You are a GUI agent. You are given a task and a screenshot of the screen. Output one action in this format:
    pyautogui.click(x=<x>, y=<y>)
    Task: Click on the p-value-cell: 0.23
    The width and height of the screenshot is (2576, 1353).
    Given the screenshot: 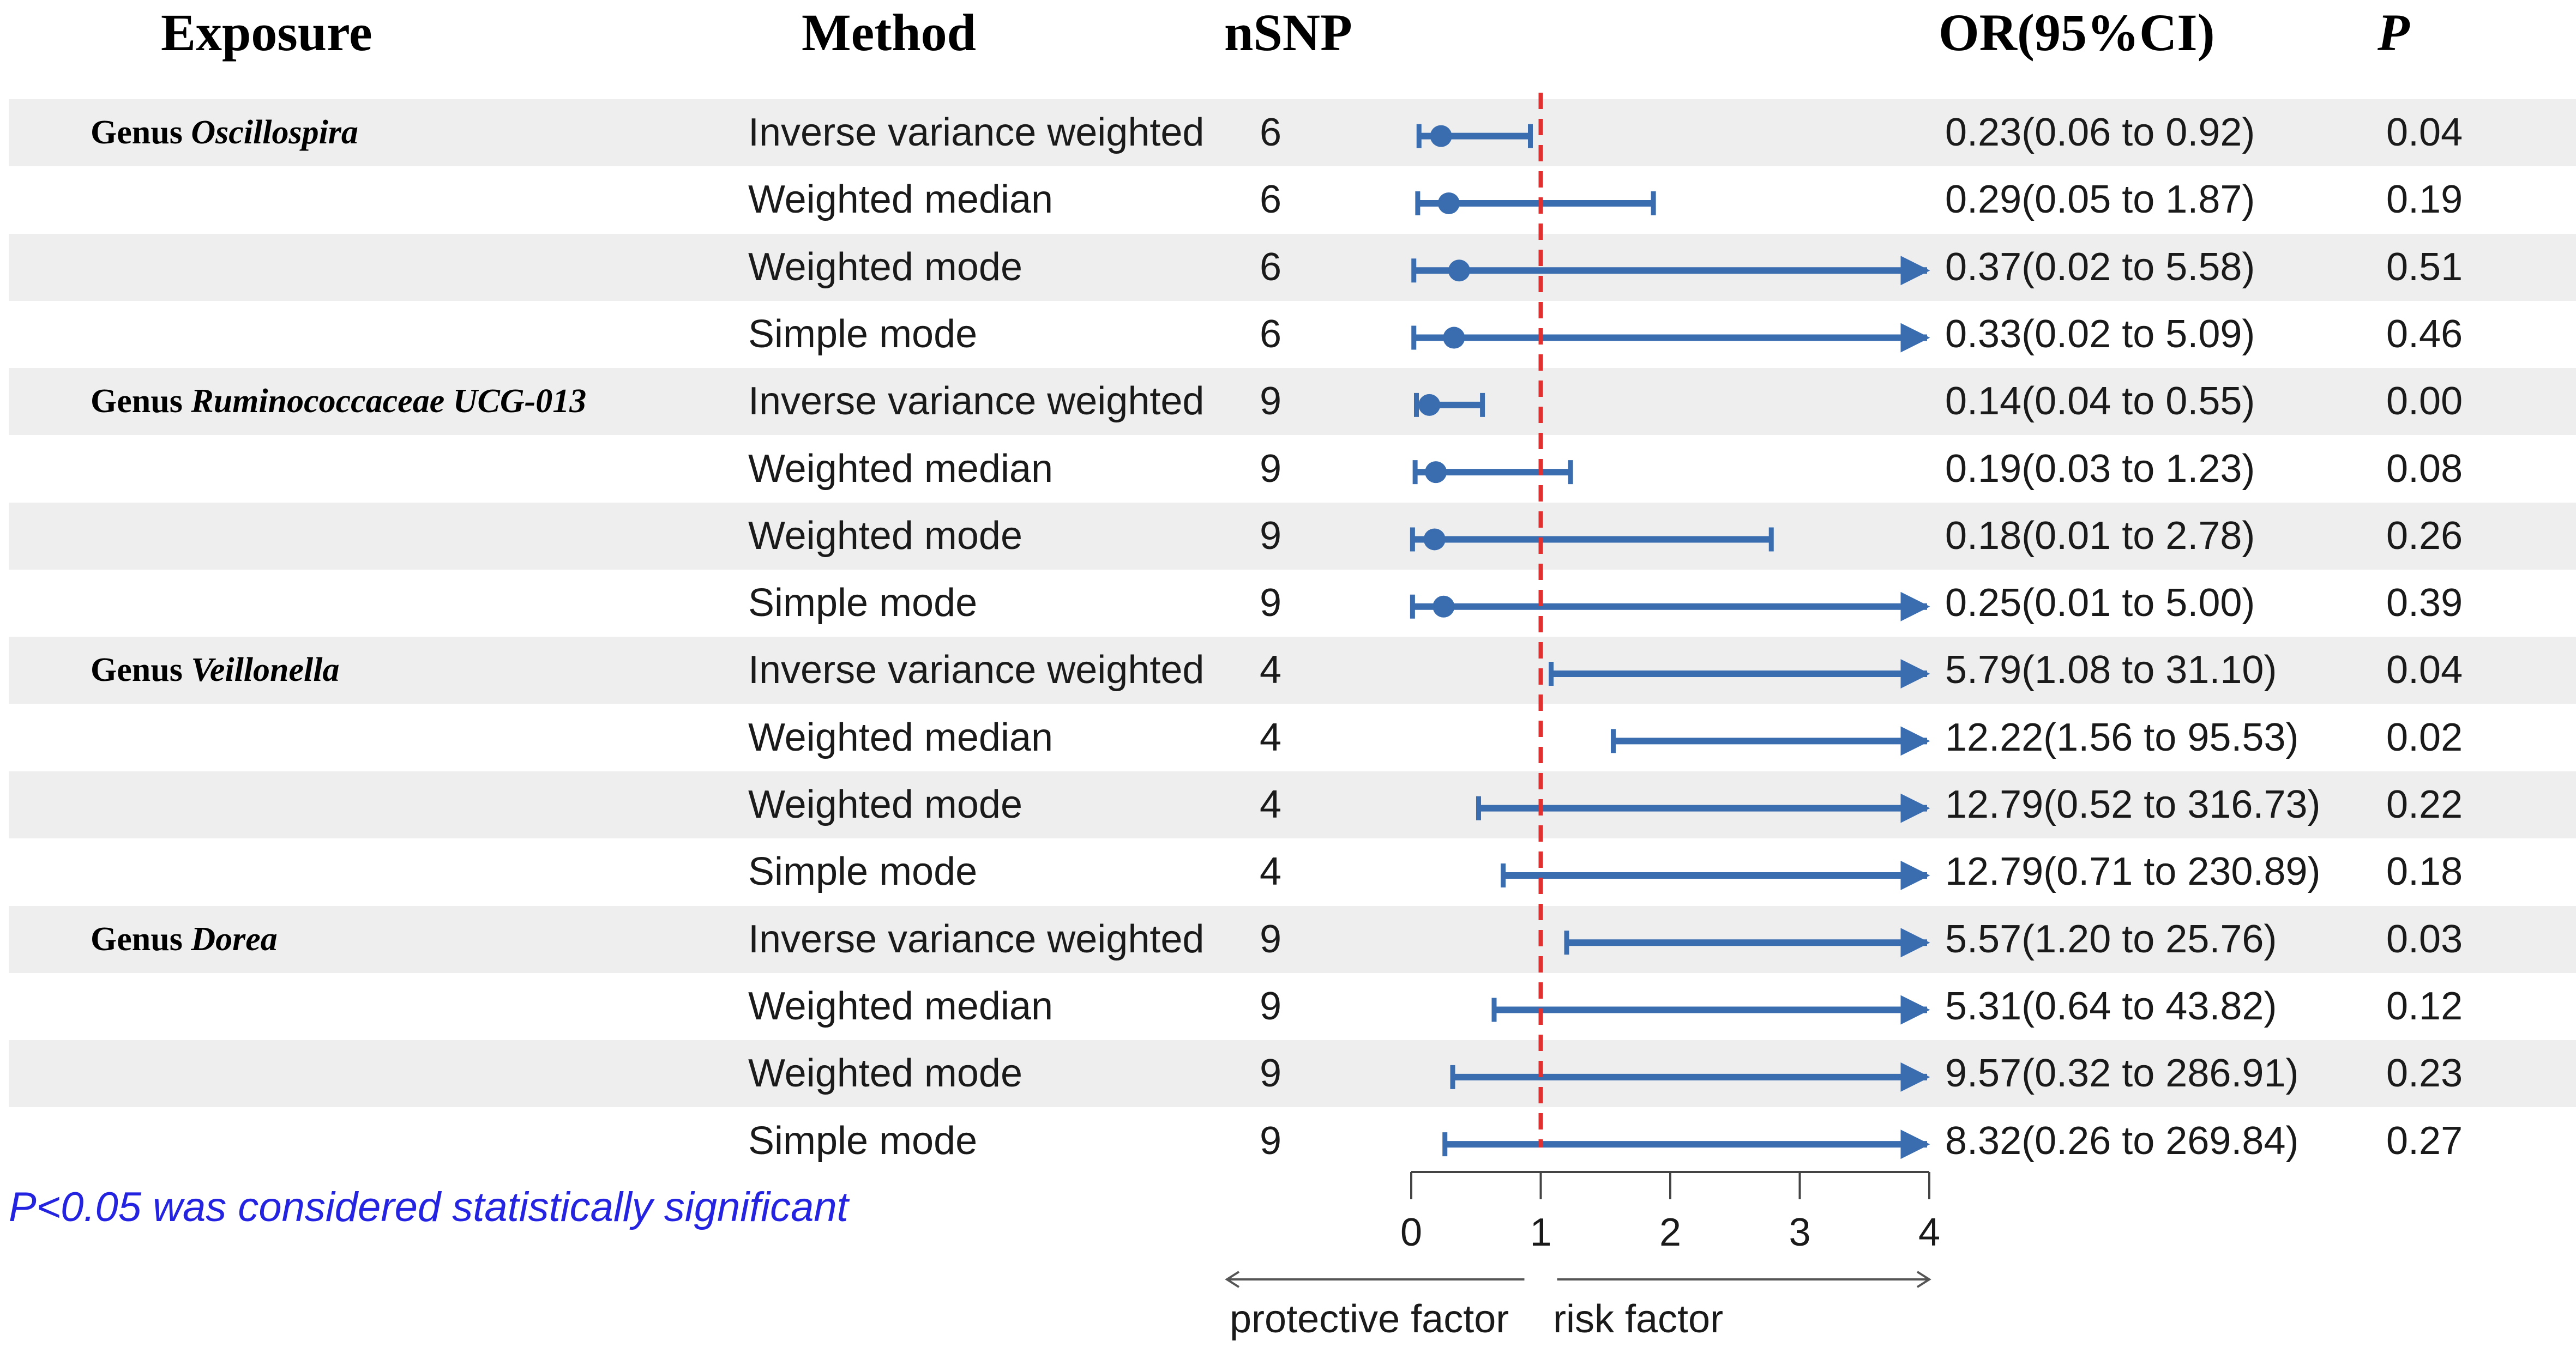 What is the action you would take?
    pyautogui.click(x=2424, y=1074)
    